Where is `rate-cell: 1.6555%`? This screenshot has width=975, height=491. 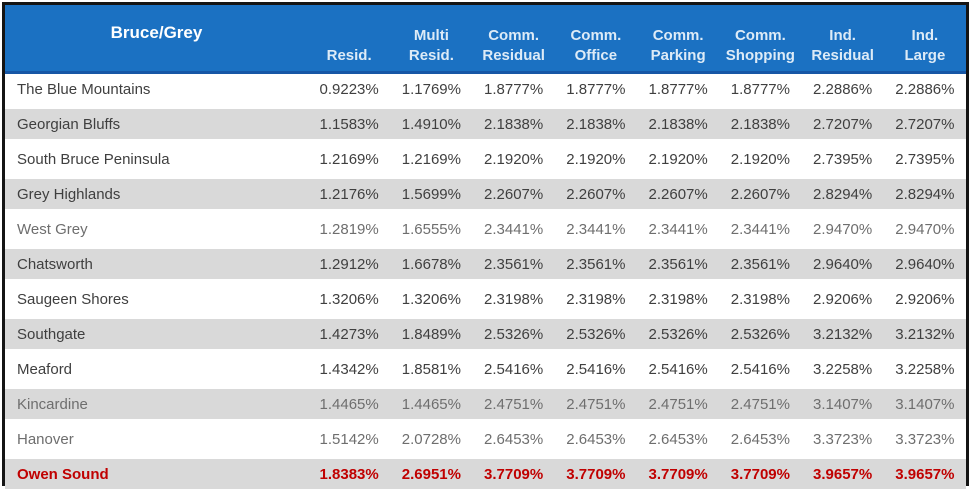
rate-cell: 1.6555% is located at coordinates (431, 230).